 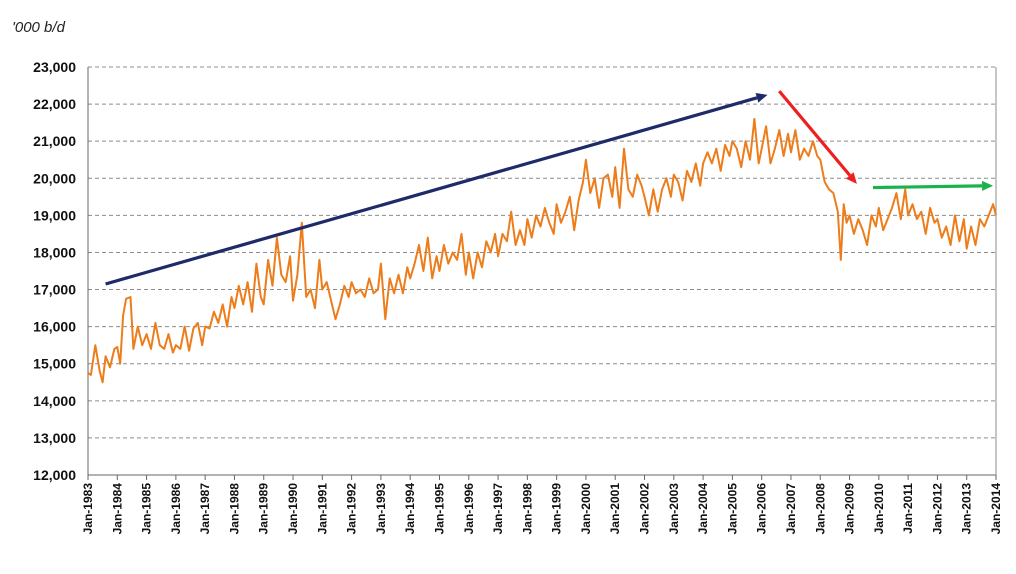 I want to click on x-tick-label: Jan-2010, so click(x=879, y=509).